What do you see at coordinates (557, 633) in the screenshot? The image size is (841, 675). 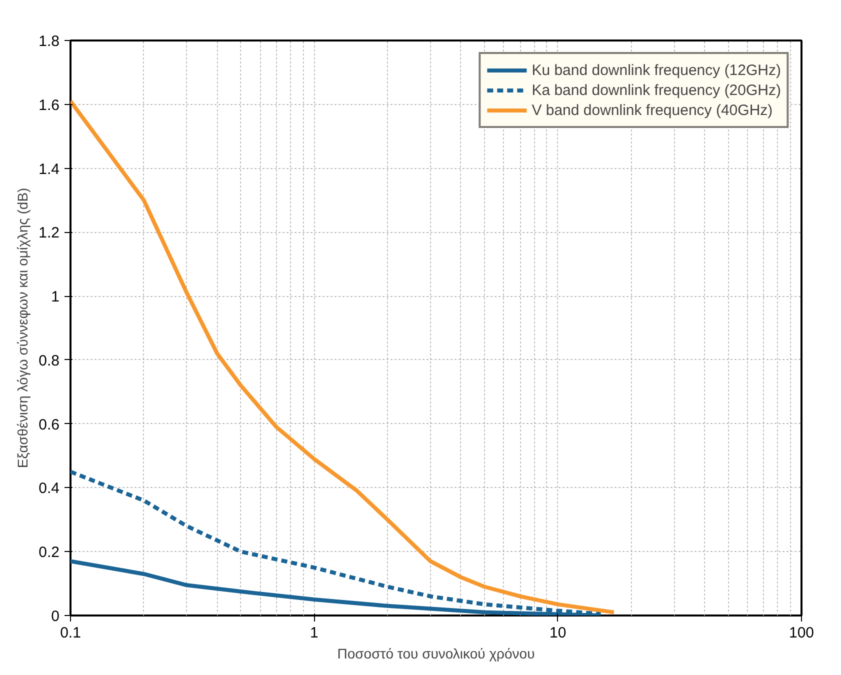 I see `x-tick-label: 10` at bounding box center [557, 633].